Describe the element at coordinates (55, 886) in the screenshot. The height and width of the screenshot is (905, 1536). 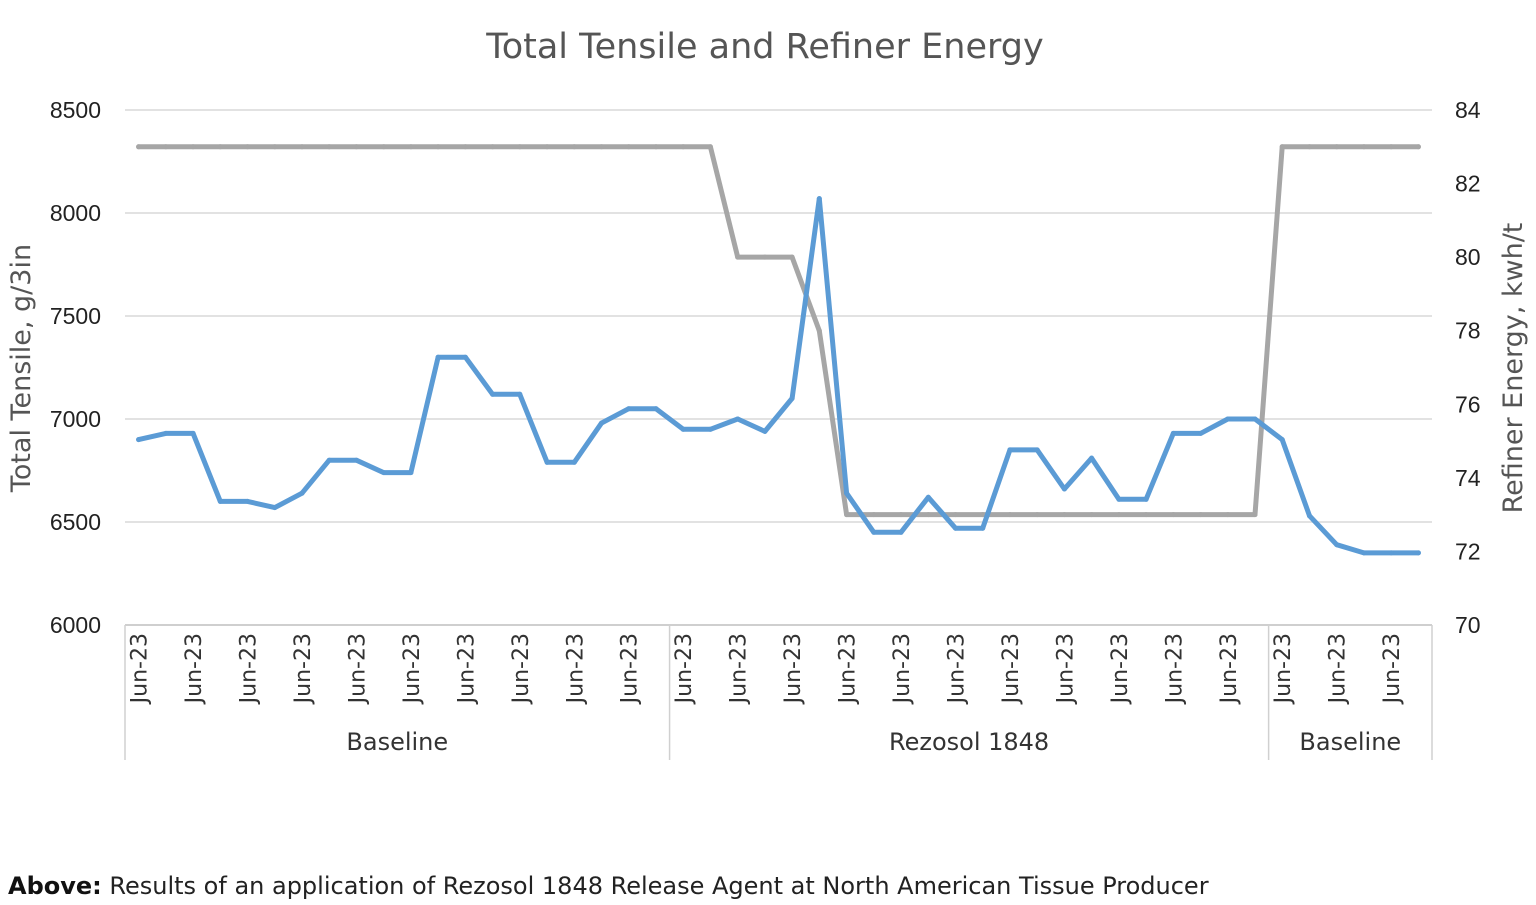
I see `caption-lead: Above:` at that location.